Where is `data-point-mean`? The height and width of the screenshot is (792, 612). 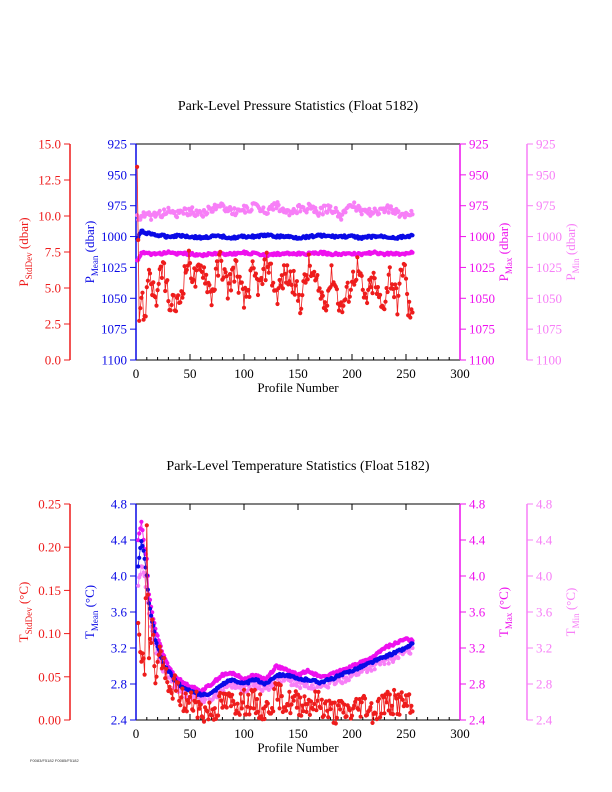 data-point-mean is located at coordinates (138, 566).